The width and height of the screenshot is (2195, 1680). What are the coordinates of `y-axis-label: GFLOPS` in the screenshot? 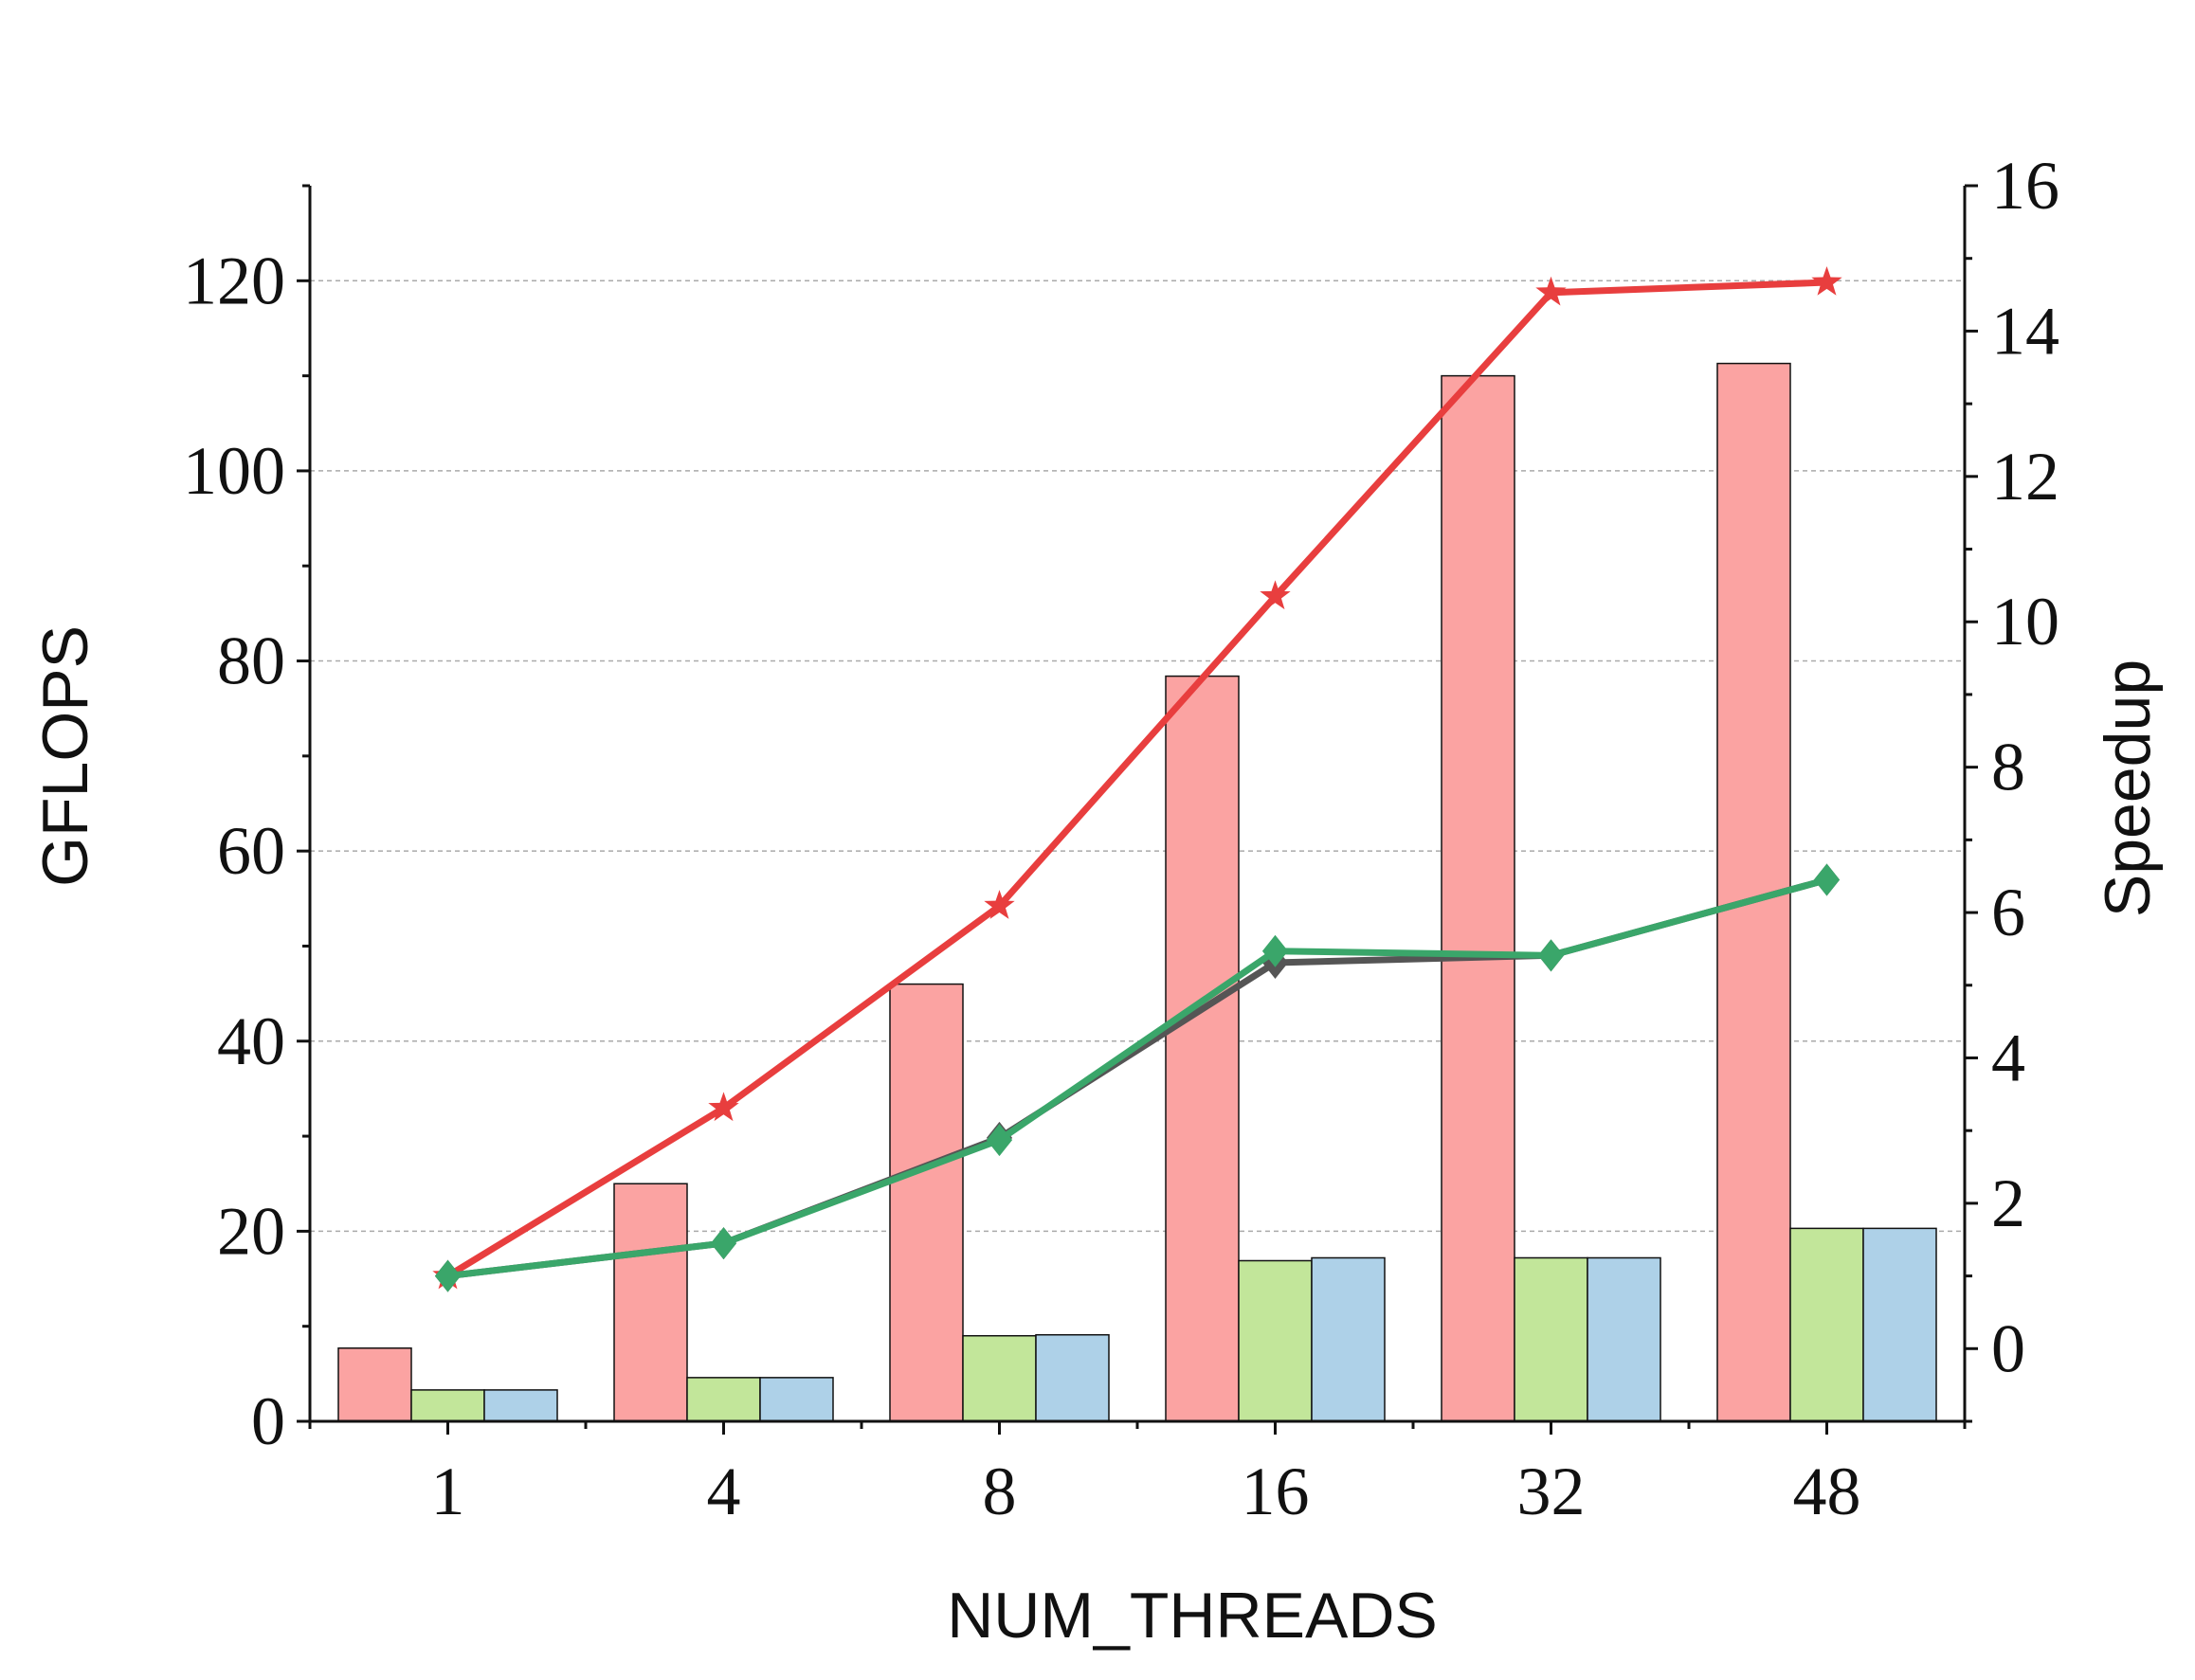 It's located at (65, 756).